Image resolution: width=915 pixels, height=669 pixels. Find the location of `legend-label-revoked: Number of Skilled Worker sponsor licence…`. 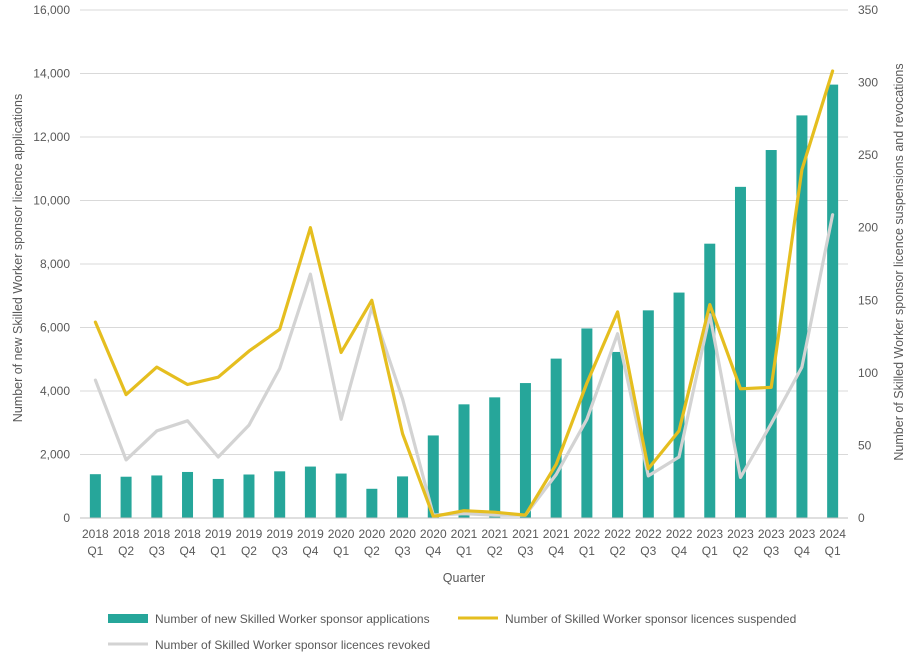

legend-label-revoked: Number of Skilled Worker sponsor licence… is located at coordinates (292, 645).